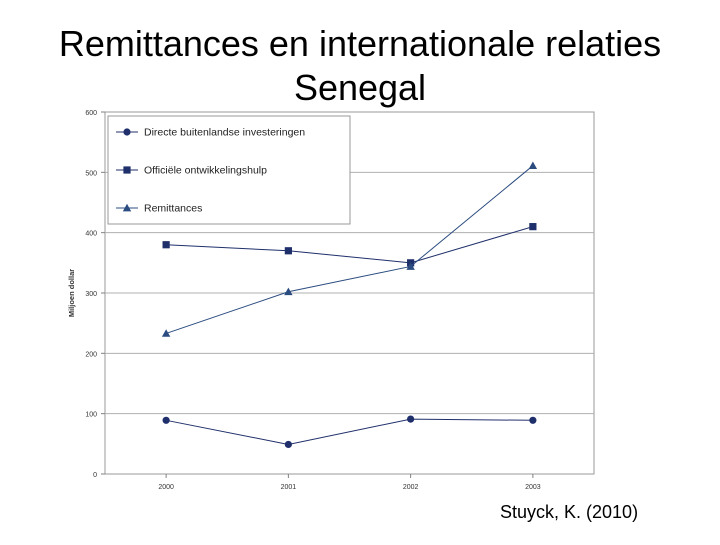 The width and height of the screenshot is (720, 545). Describe the element at coordinates (127, 207) in the screenshot. I see `legend-marker-triangle` at that location.